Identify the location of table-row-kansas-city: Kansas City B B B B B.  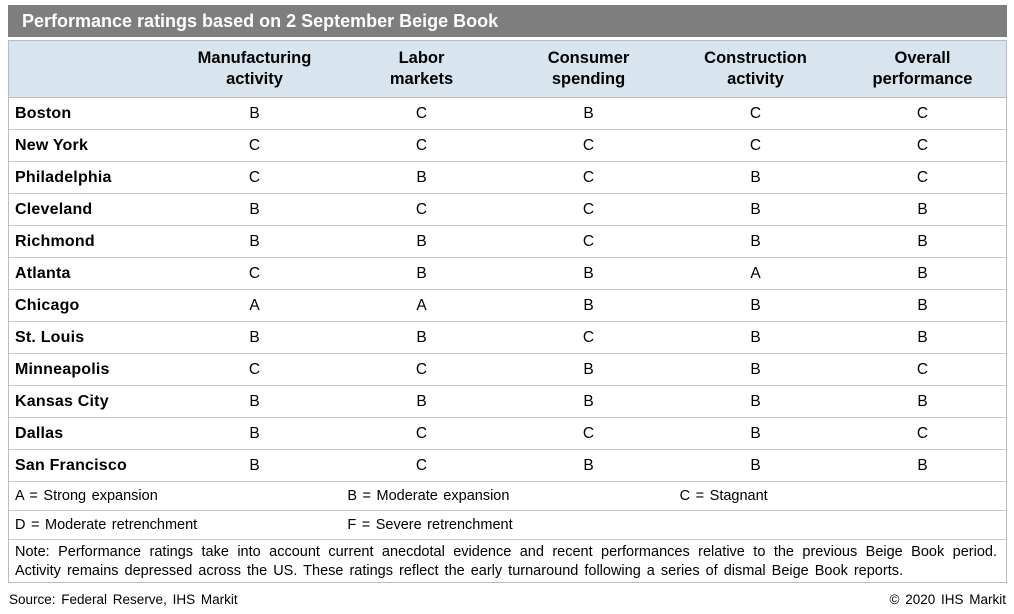
(507, 402).